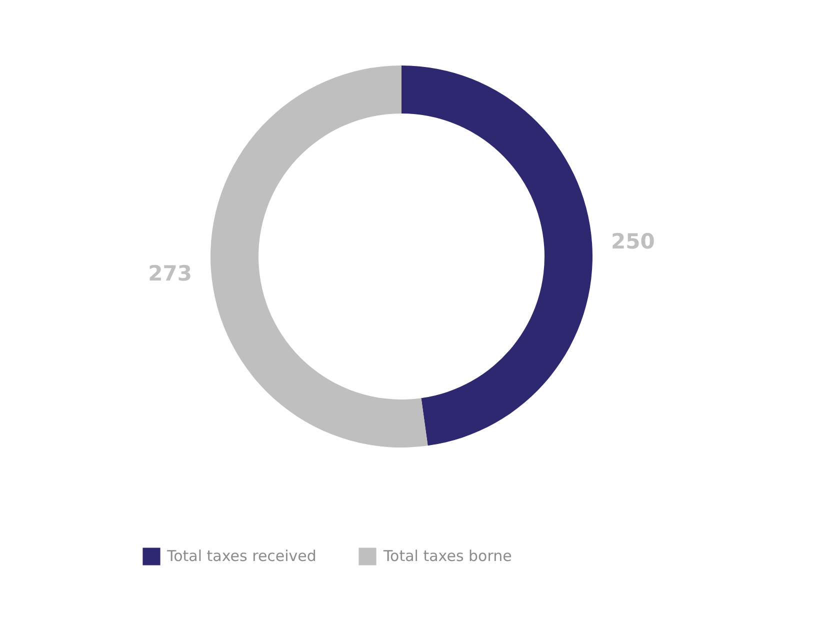  What do you see at coordinates (241, 556) in the screenshot?
I see `legend-label: Total taxes received` at bounding box center [241, 556].